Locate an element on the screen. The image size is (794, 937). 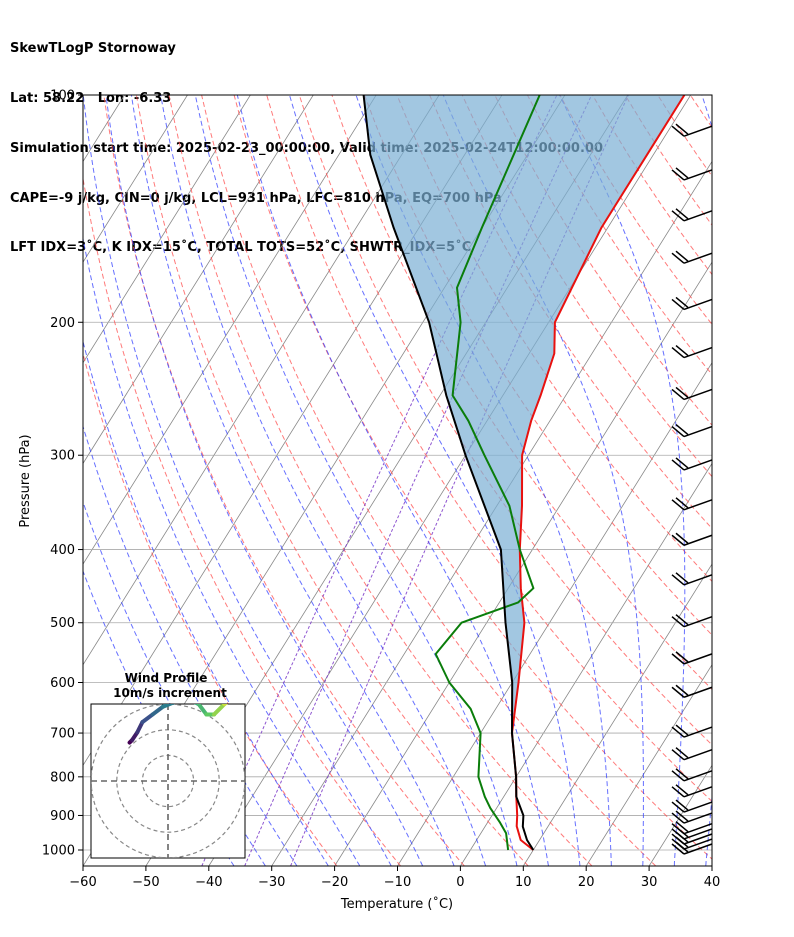
y-tick-label: 900 is located at coordinates (62, 816).